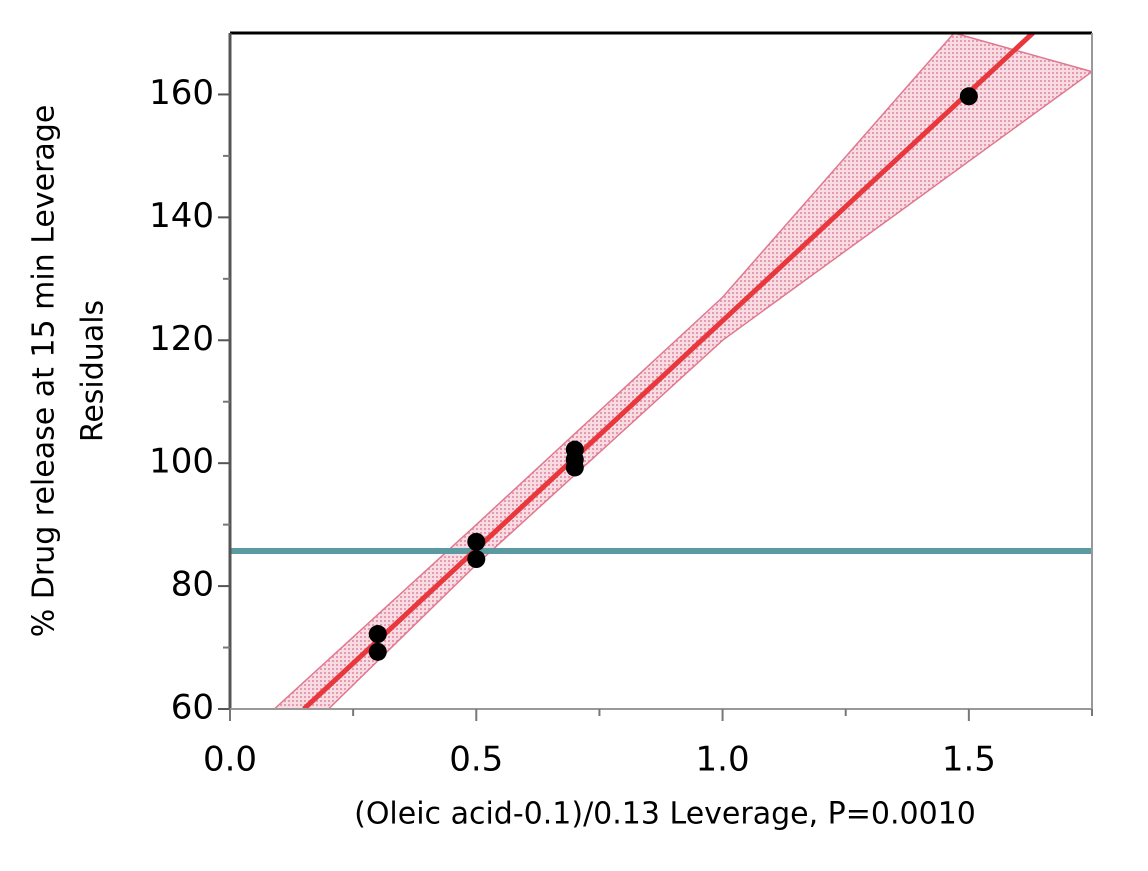  Describe the element at coordinates (181, 216) in the screenshot. I see `y-tick-label: 140` at that location.